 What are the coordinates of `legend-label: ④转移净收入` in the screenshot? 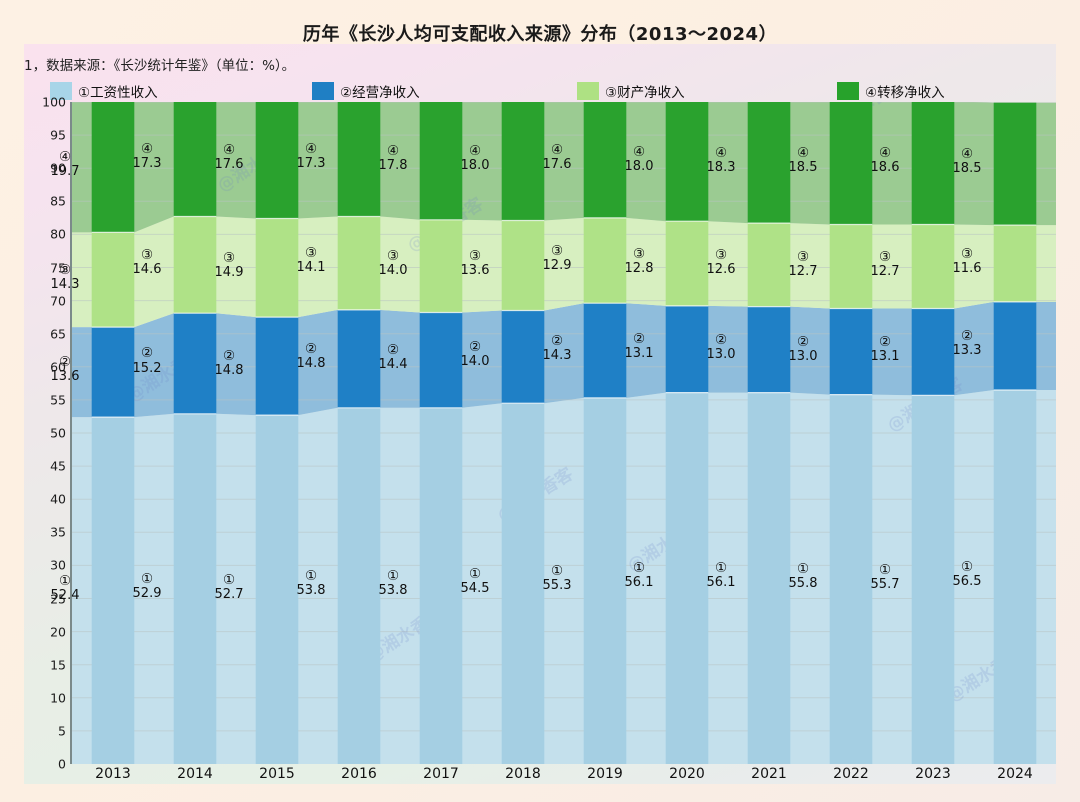 It's located at (905, 93).